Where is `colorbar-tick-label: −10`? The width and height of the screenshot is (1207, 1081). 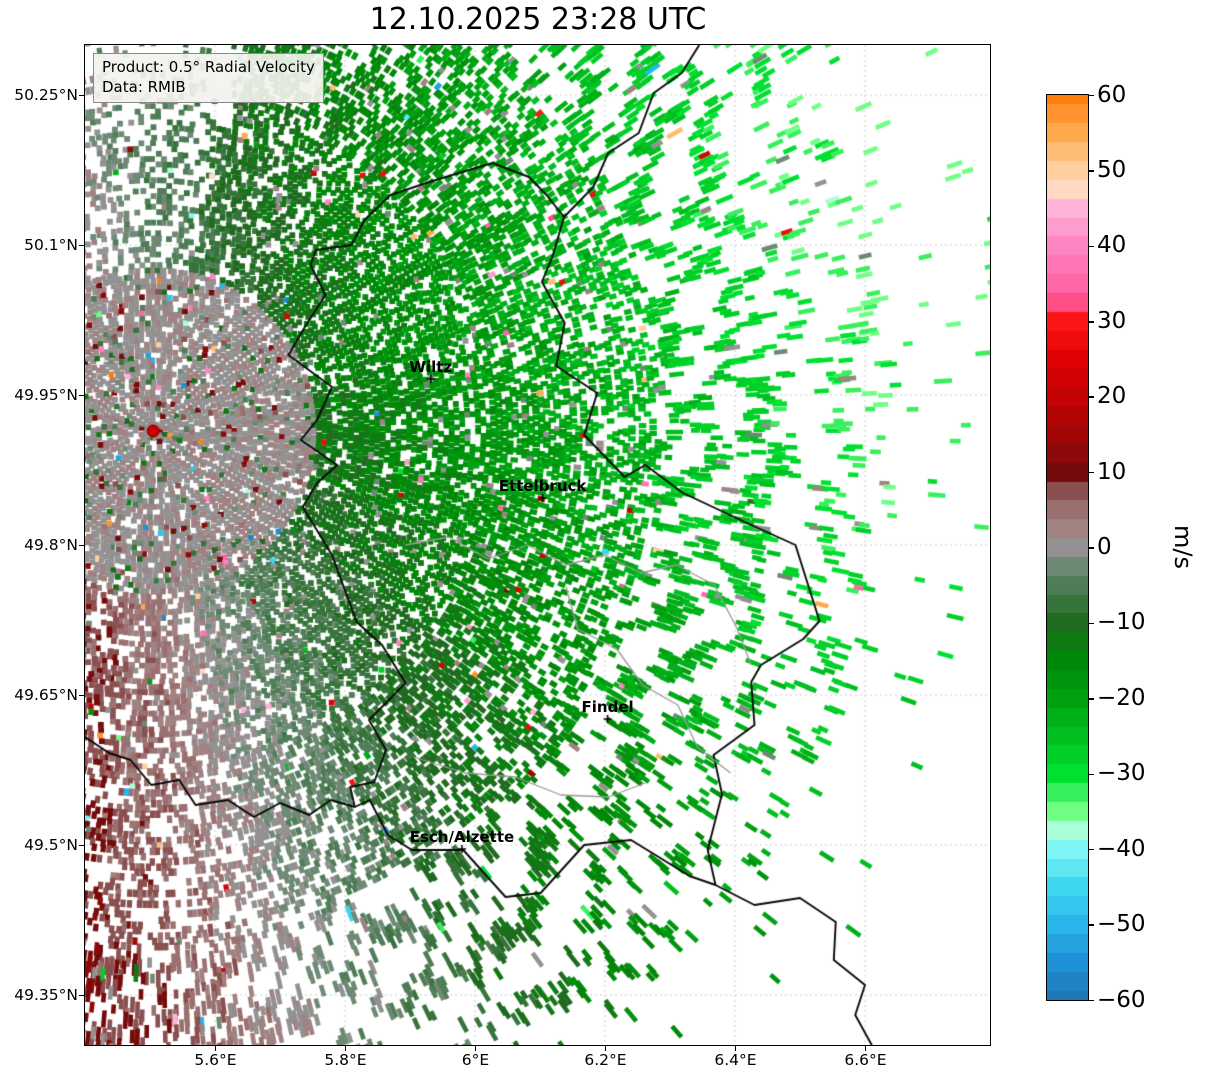 colorbar-tick-label: −10 is located at coordinates (1121, 622).